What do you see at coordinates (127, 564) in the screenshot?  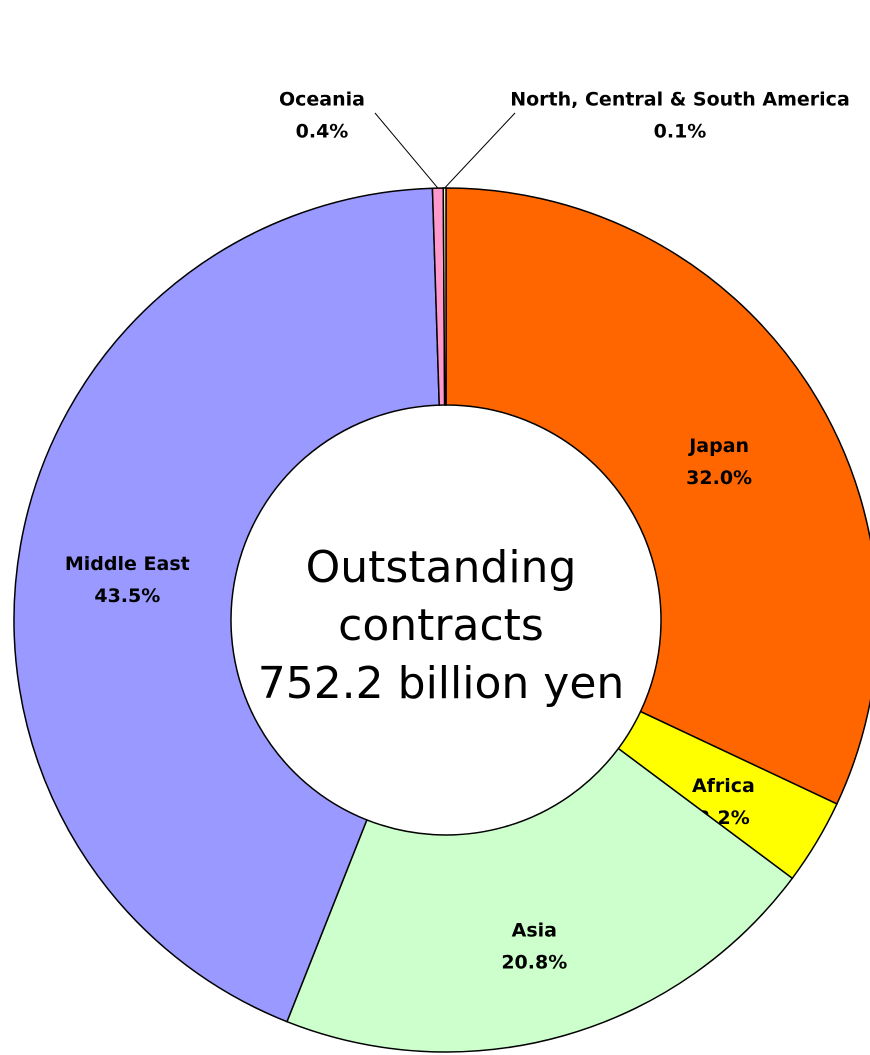 I see `slice-label: Middle East` at bounding box center [127, 564].